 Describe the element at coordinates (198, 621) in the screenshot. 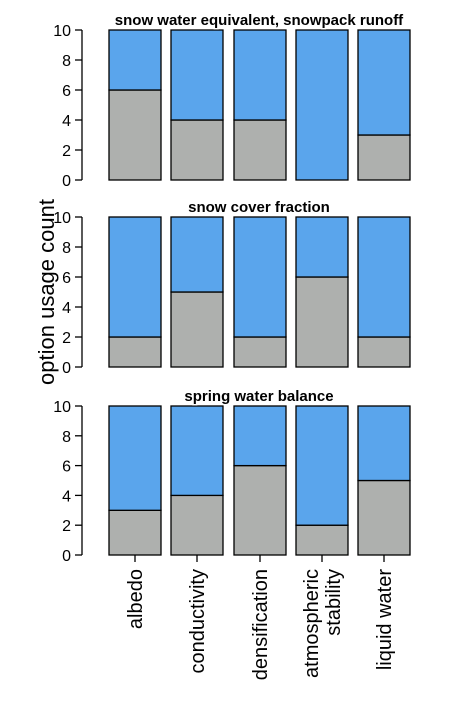

I see `x-category-label: conductivity` at that location.